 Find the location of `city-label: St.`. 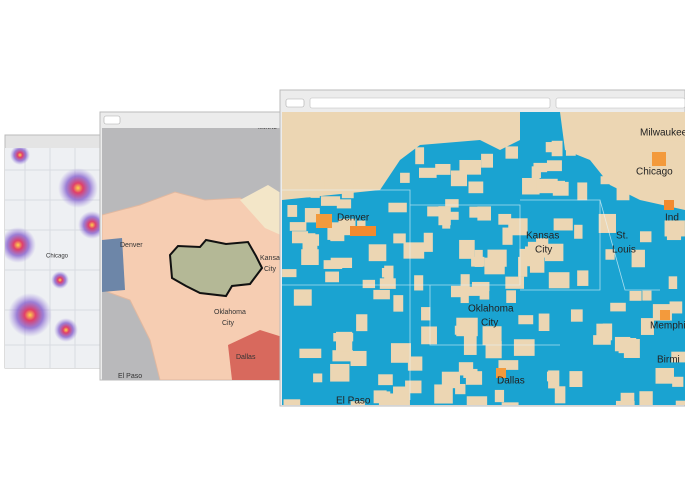

city-label: St. is located at coordinates (622, 236).